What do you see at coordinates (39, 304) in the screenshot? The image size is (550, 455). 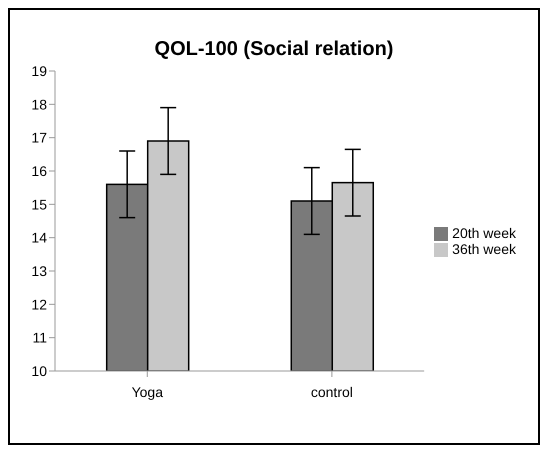 I see `y-tick-label: 12` at bounding box center [39, 304].